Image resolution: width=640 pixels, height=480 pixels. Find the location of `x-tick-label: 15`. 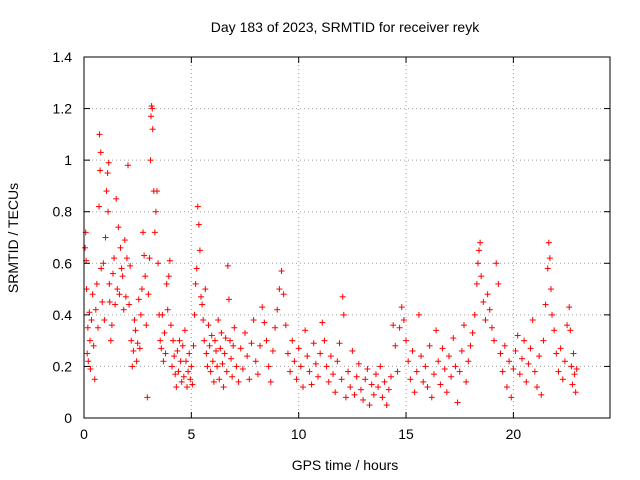

x-tick-label: 15 is located at coordinates (406, 434).